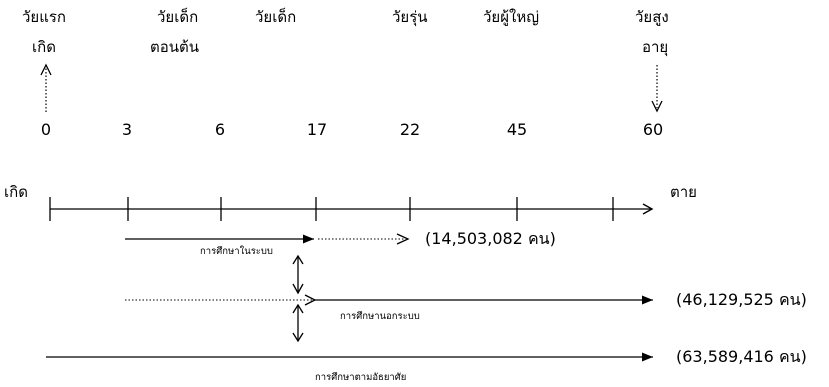 This screenshot has width=829, height=387. What do you see at coordinates (127, 129) in the screenshot?
I see `age-3: 3` at bounding box center [127, 129].